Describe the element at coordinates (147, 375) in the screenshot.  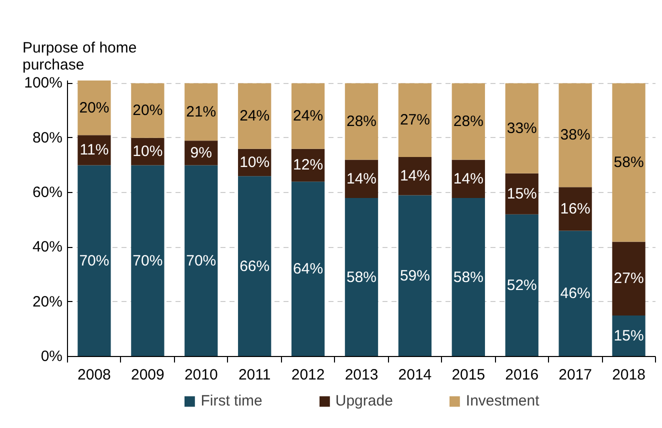
I see `x-tick-label: 2009` at that location.